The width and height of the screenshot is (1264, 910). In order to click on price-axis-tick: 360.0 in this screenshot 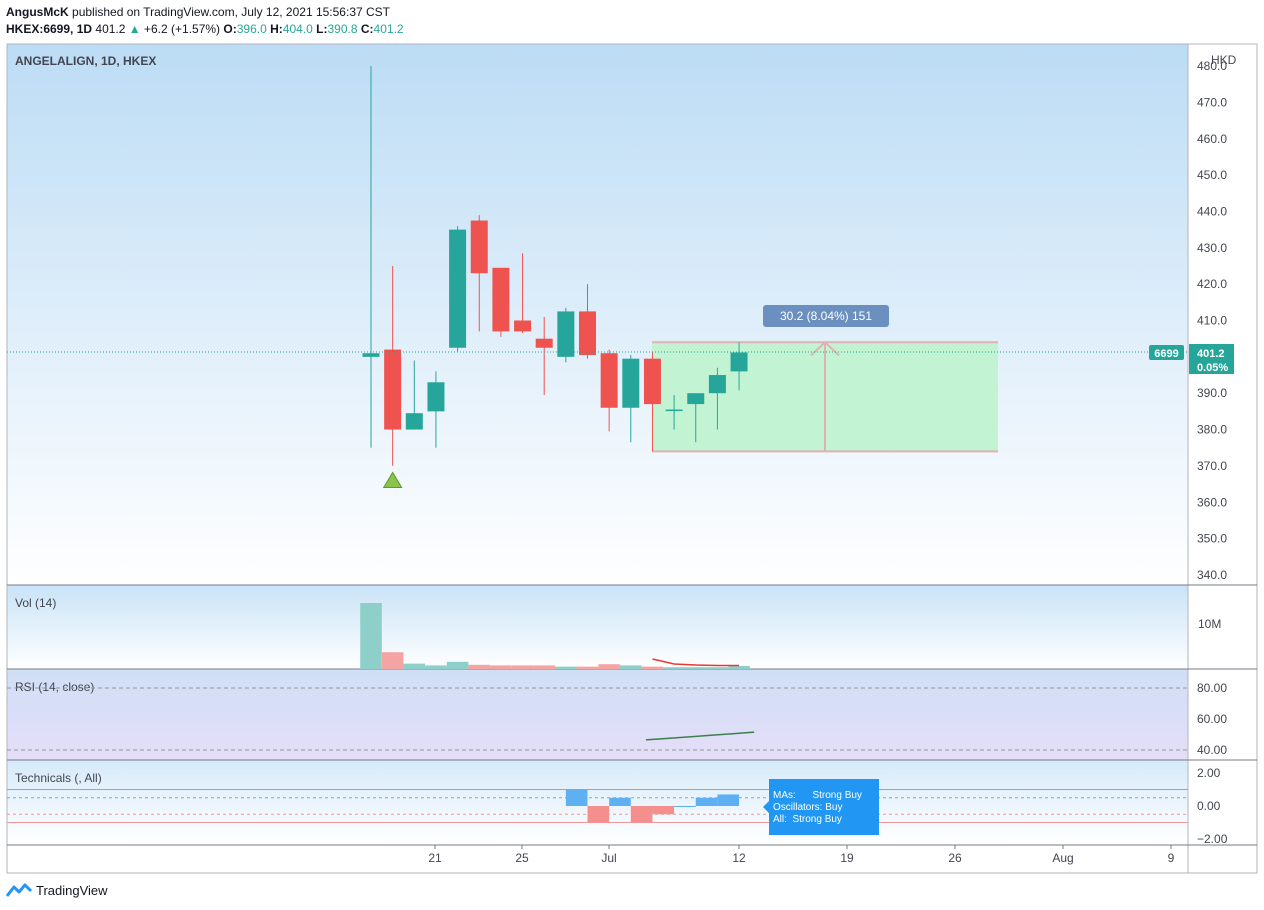, I will do `click(1212, 502)`.